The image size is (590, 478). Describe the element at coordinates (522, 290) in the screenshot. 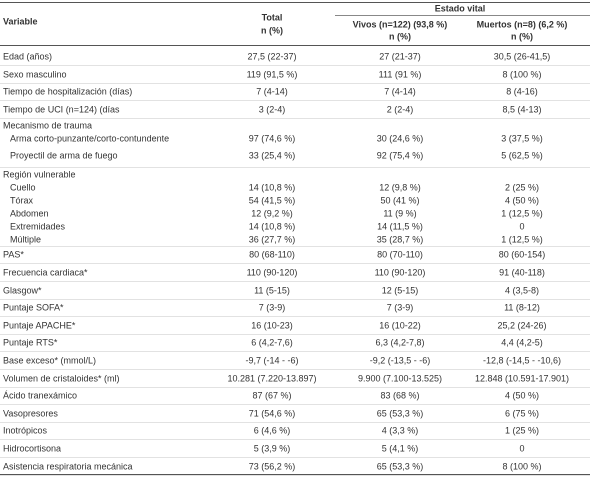

I see `cell: 4 (3,5-8)` at that location.